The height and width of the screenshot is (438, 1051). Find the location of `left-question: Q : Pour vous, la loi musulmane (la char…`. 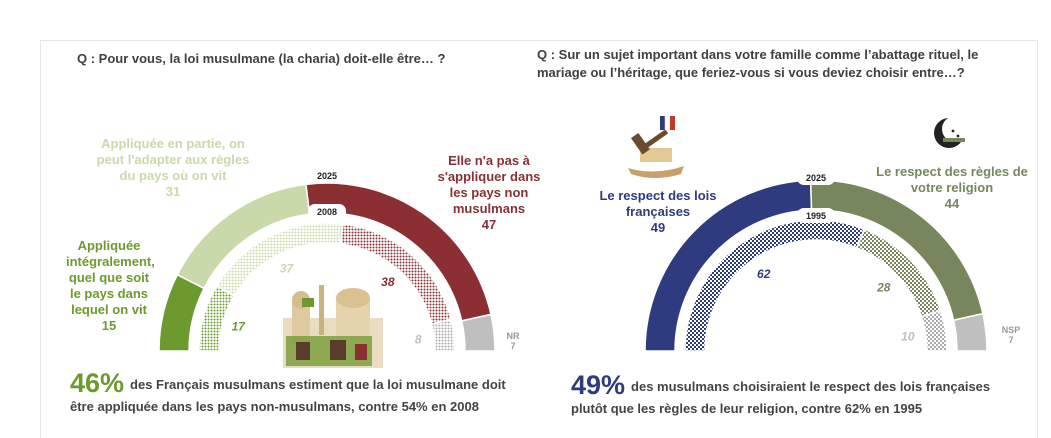

left-question: Q : Pour vous, la loi musulmane (la char… is located at coordinates (261, 58).